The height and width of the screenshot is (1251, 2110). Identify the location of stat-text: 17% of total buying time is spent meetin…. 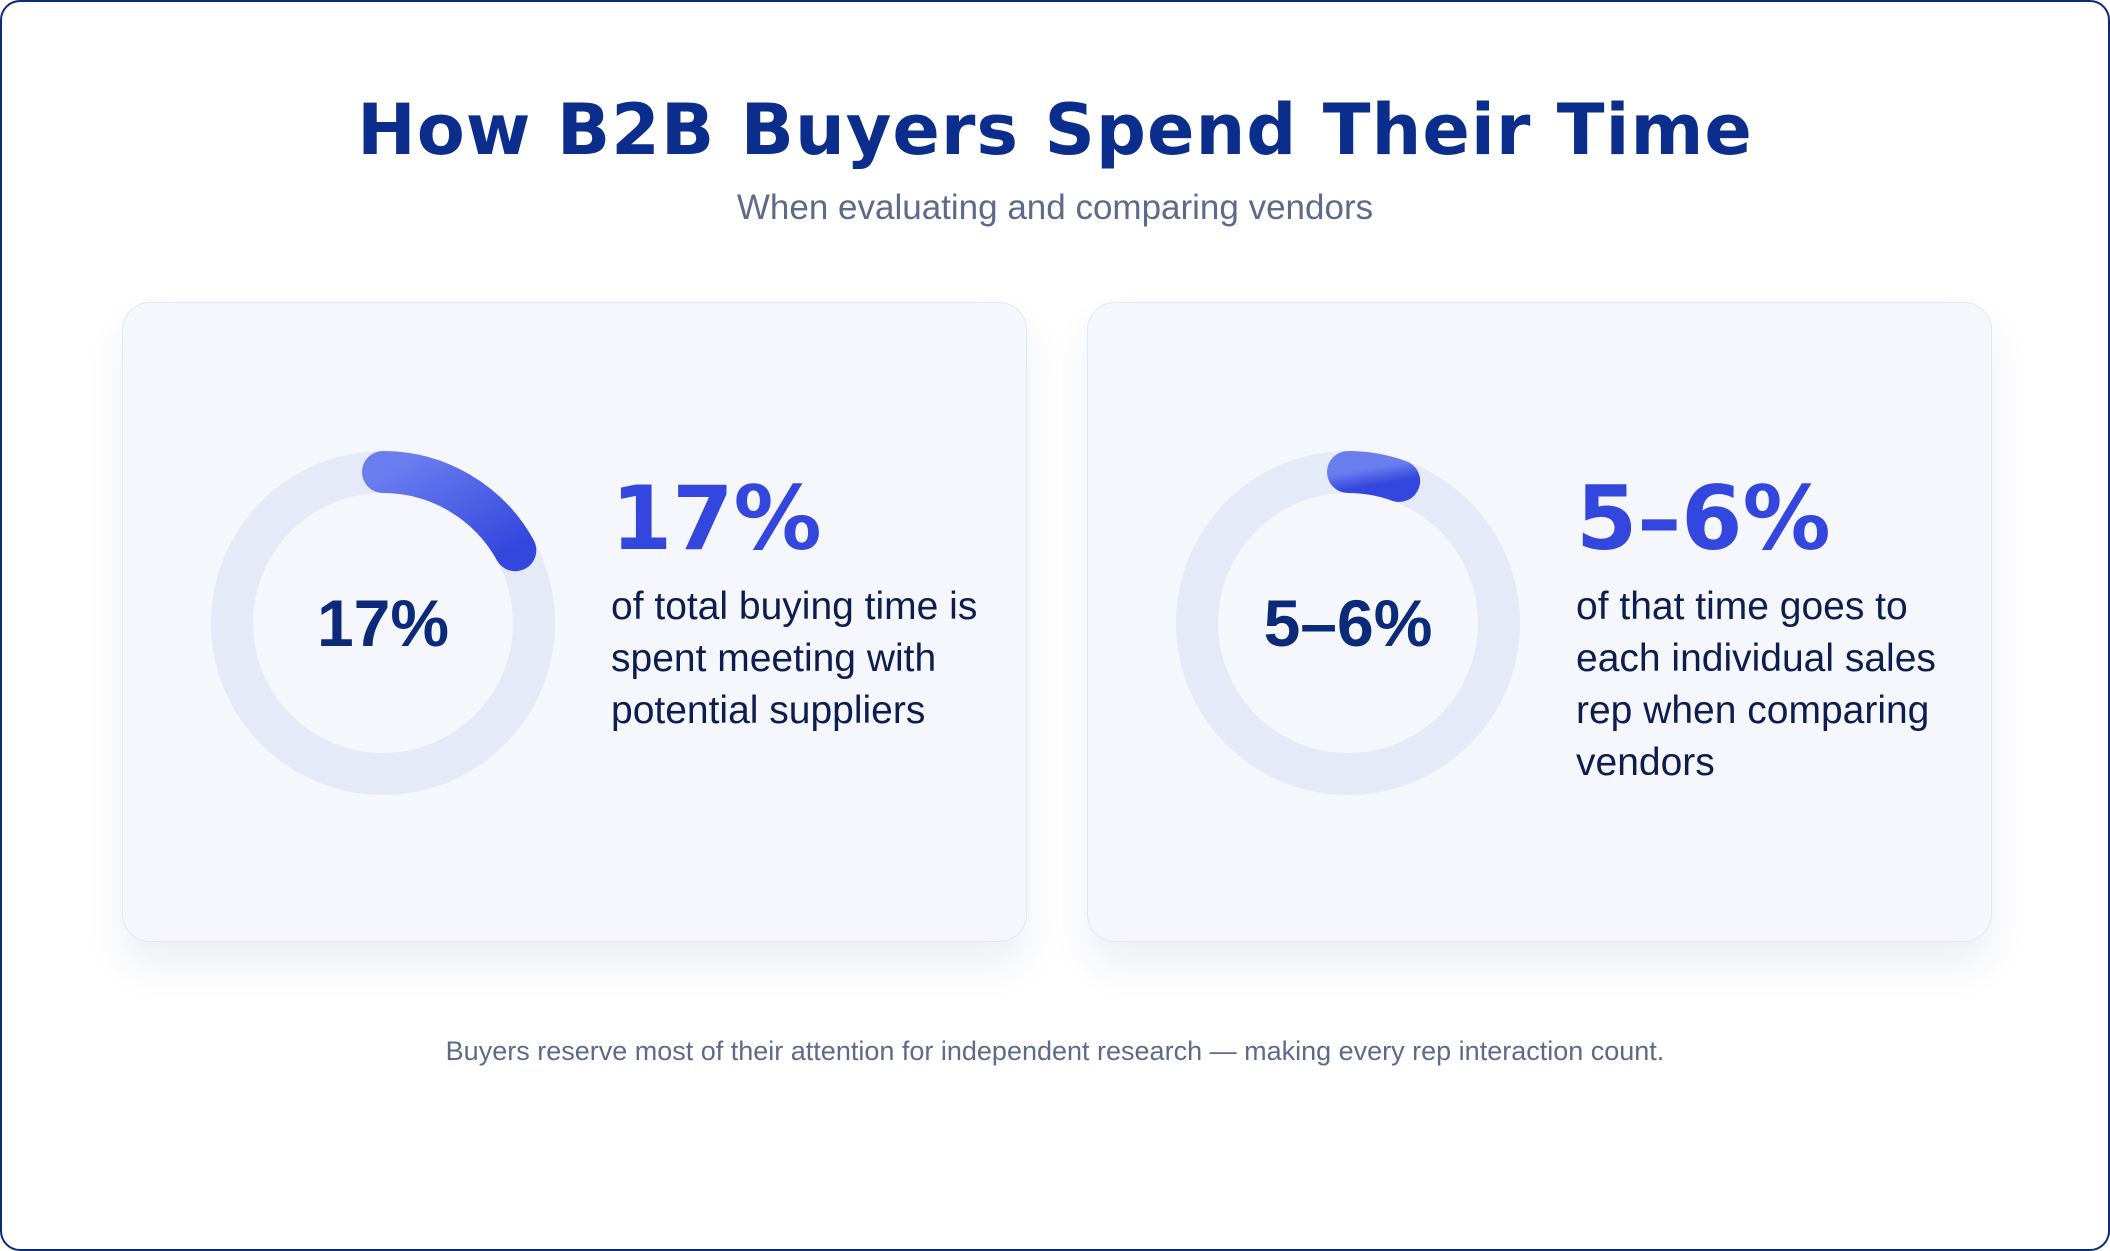
(811, 606).